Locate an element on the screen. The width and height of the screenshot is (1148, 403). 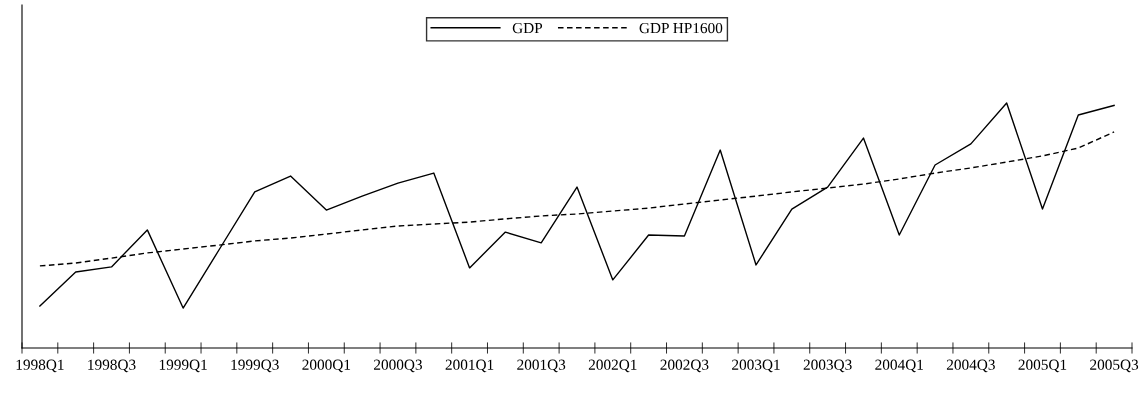
x-tick-label: 2002Q3 is located at coordinates (684, 366).